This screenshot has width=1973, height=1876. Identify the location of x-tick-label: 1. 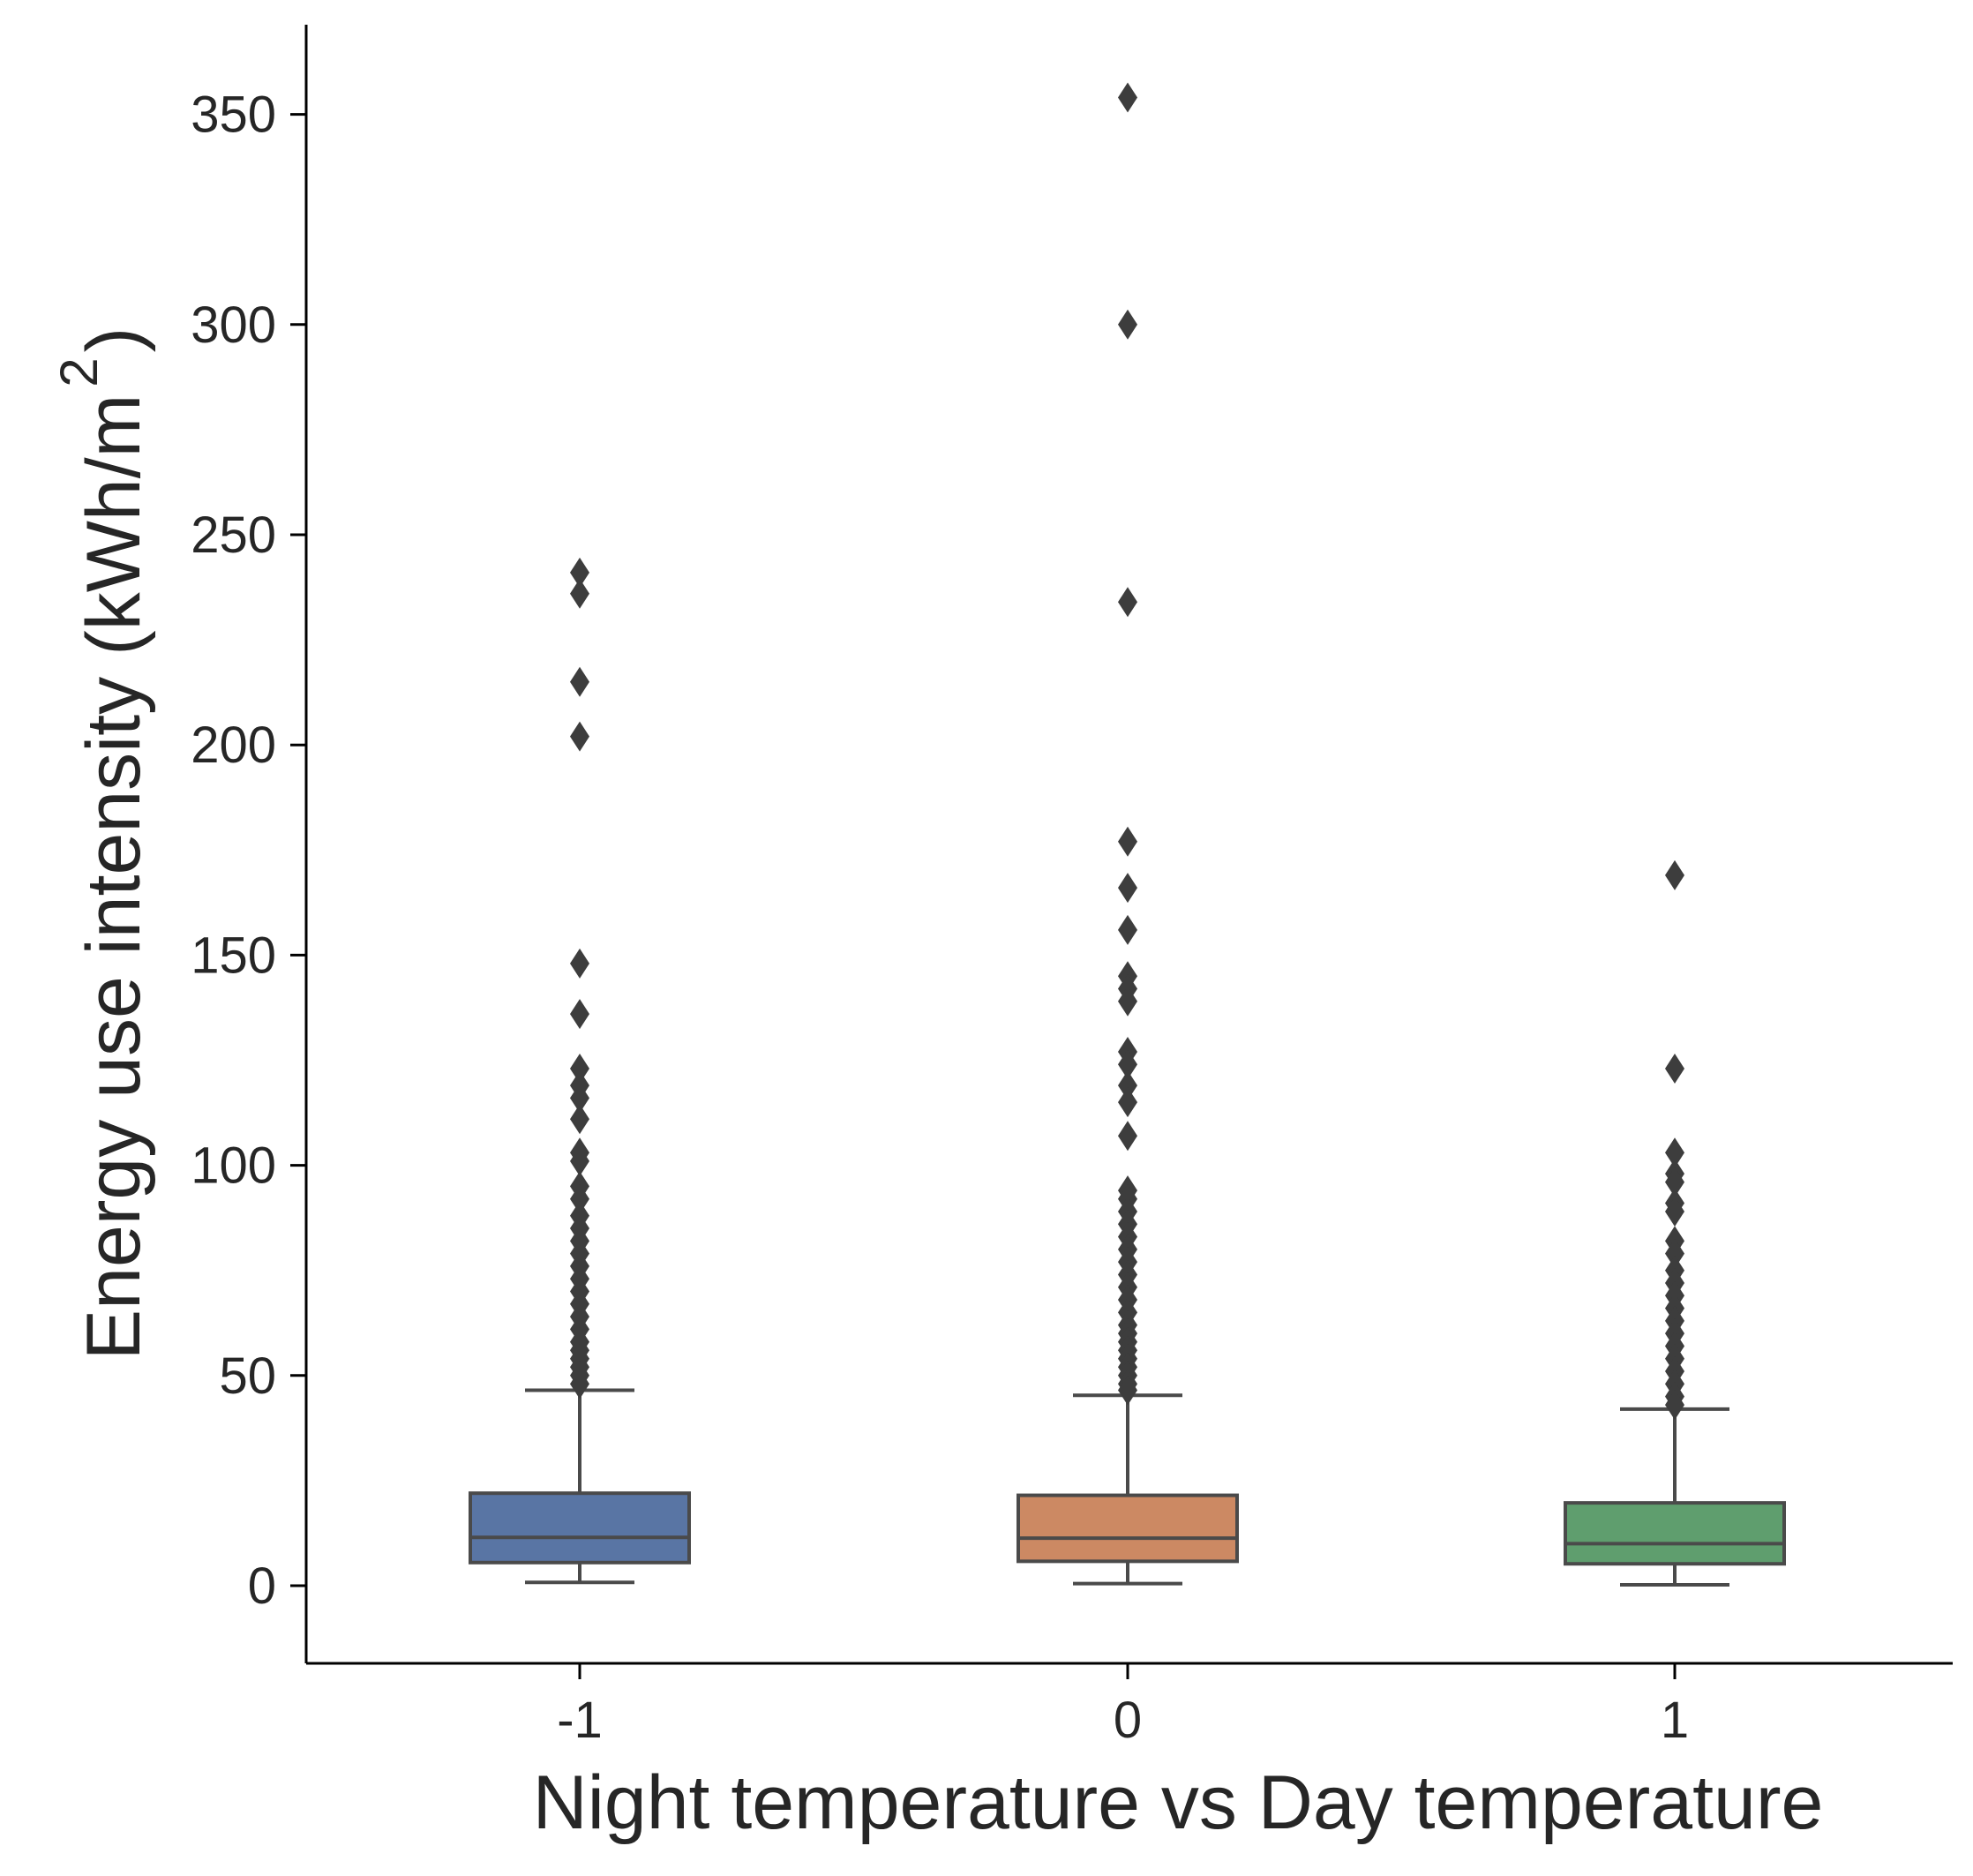
(1675, 1721).